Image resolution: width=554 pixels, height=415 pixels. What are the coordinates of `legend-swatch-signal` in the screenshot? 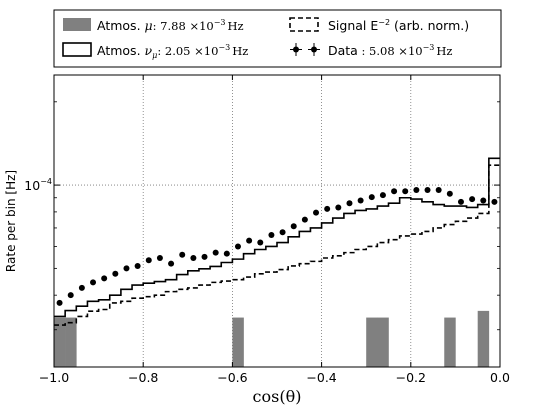 It's located at (304, 24).